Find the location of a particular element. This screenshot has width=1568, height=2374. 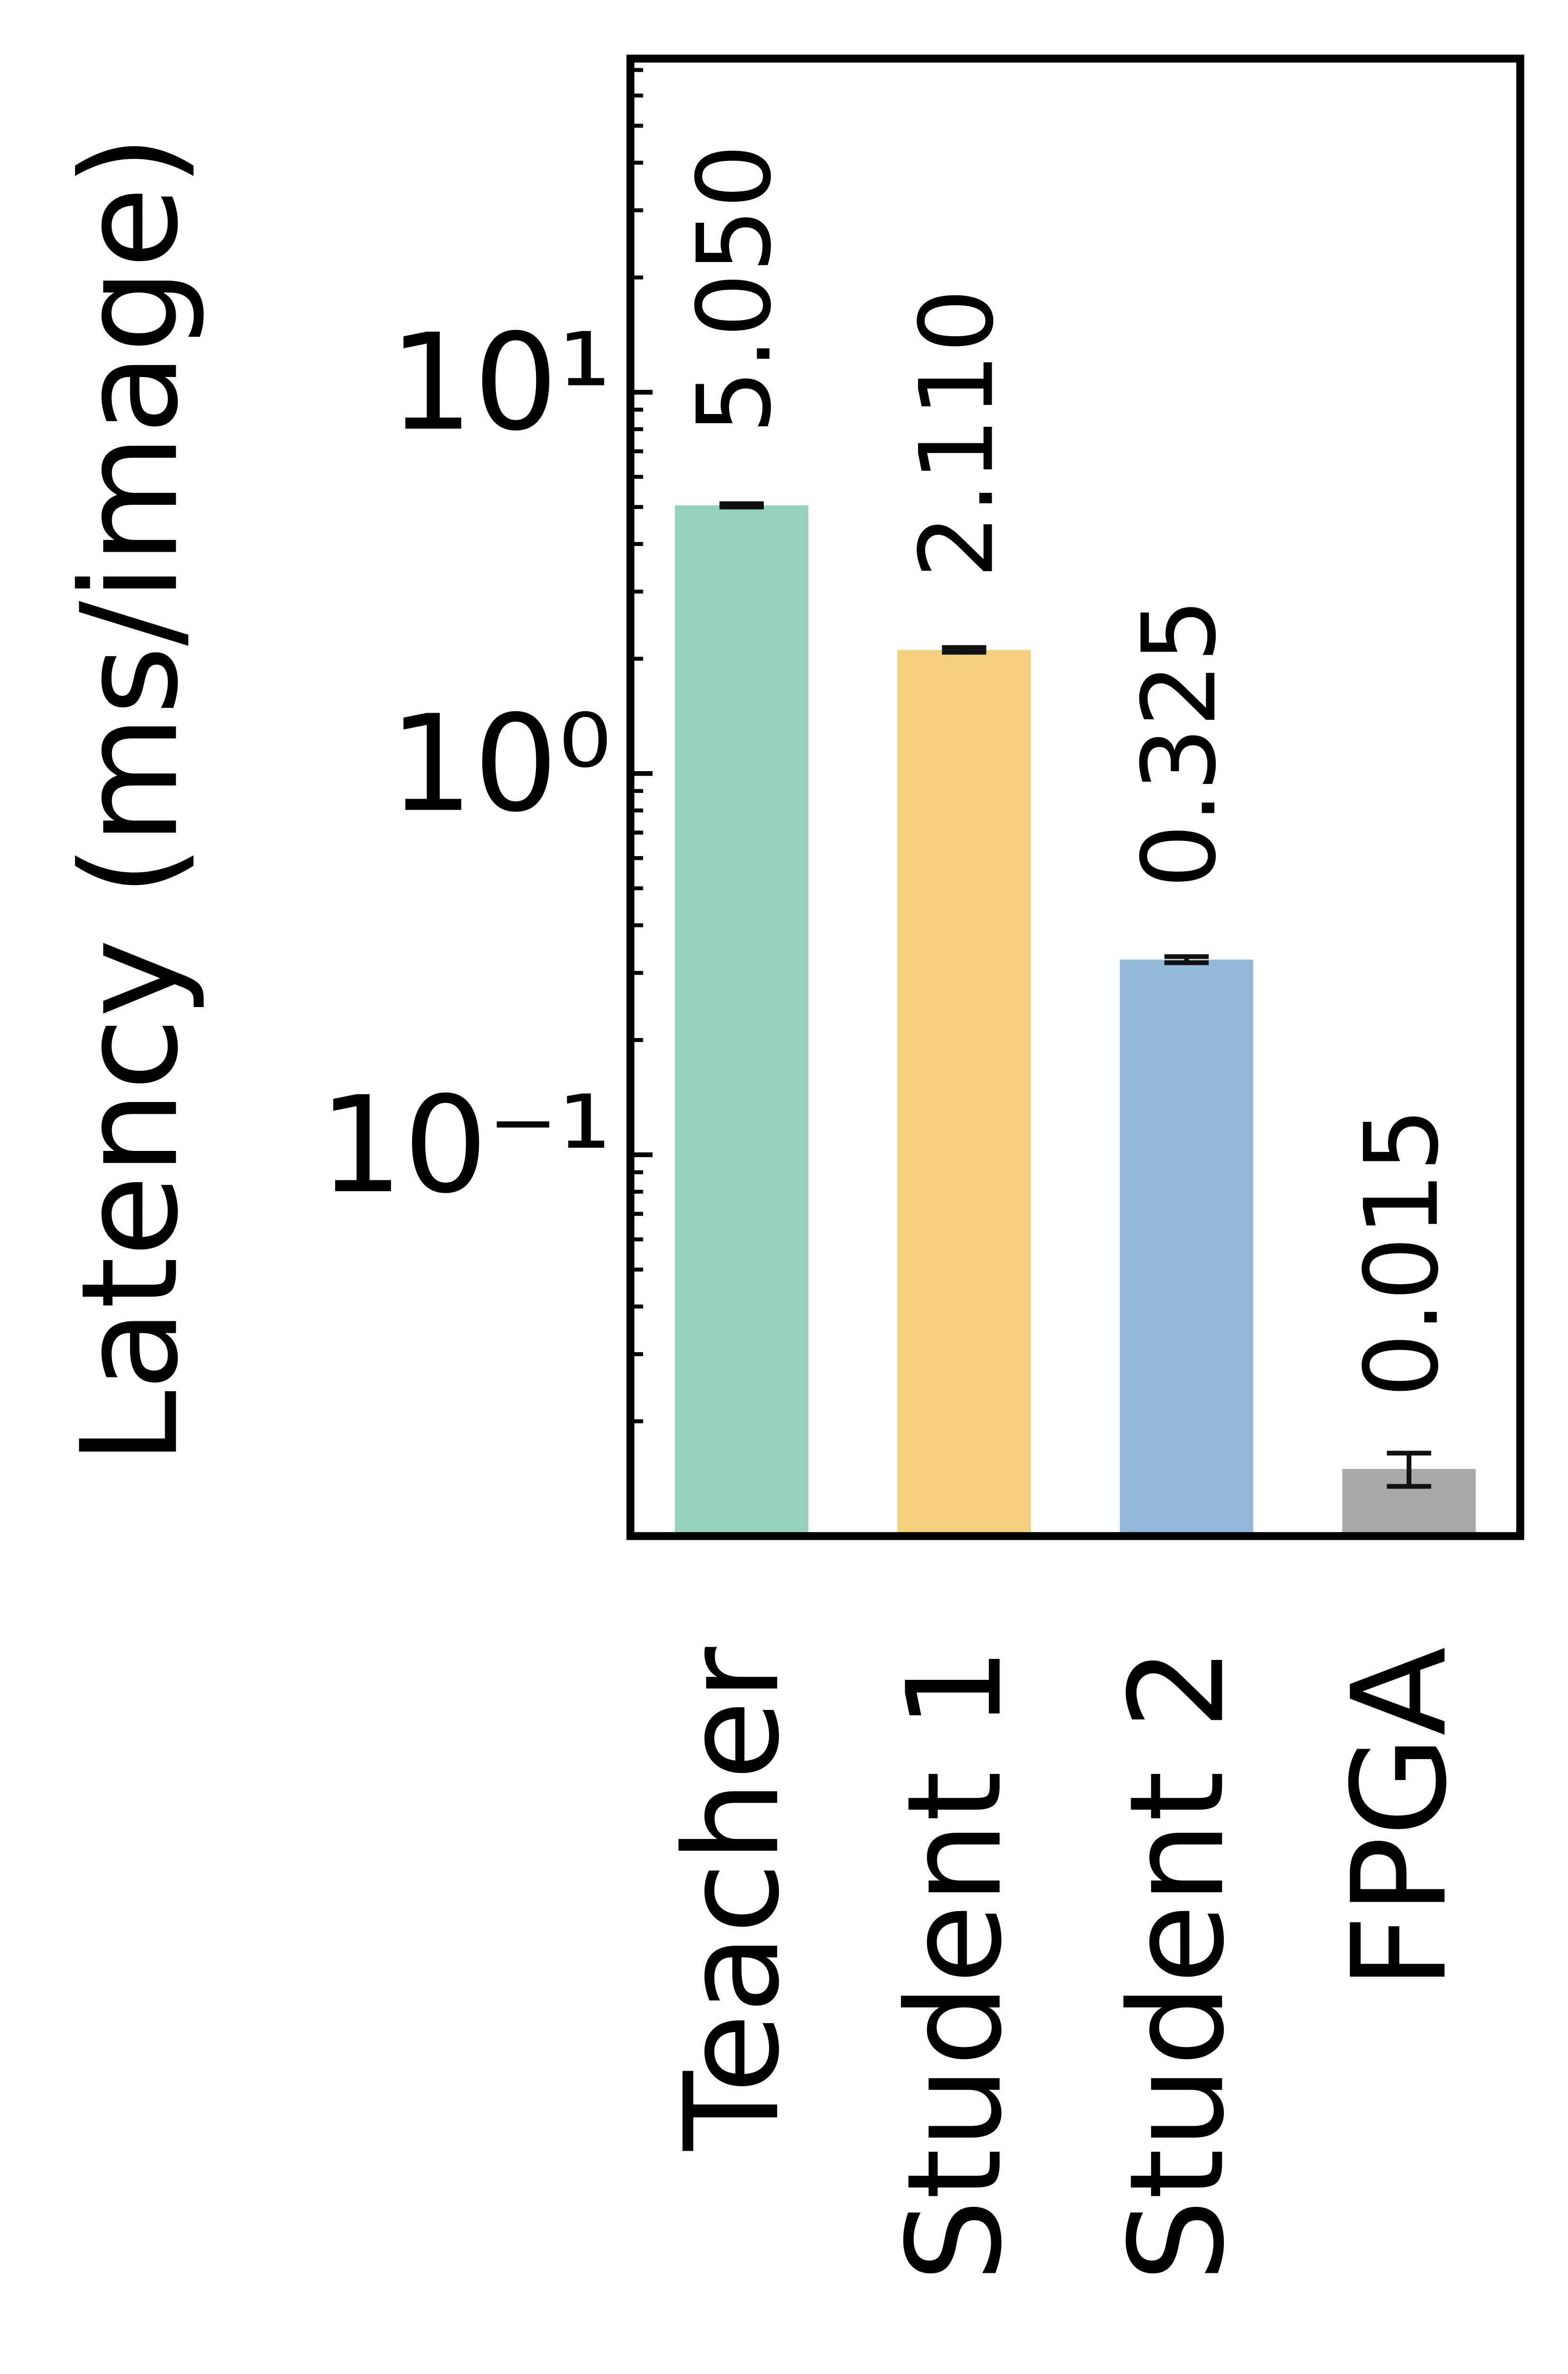

value-label: 0.015 is located at coordinates (1402, 1253).